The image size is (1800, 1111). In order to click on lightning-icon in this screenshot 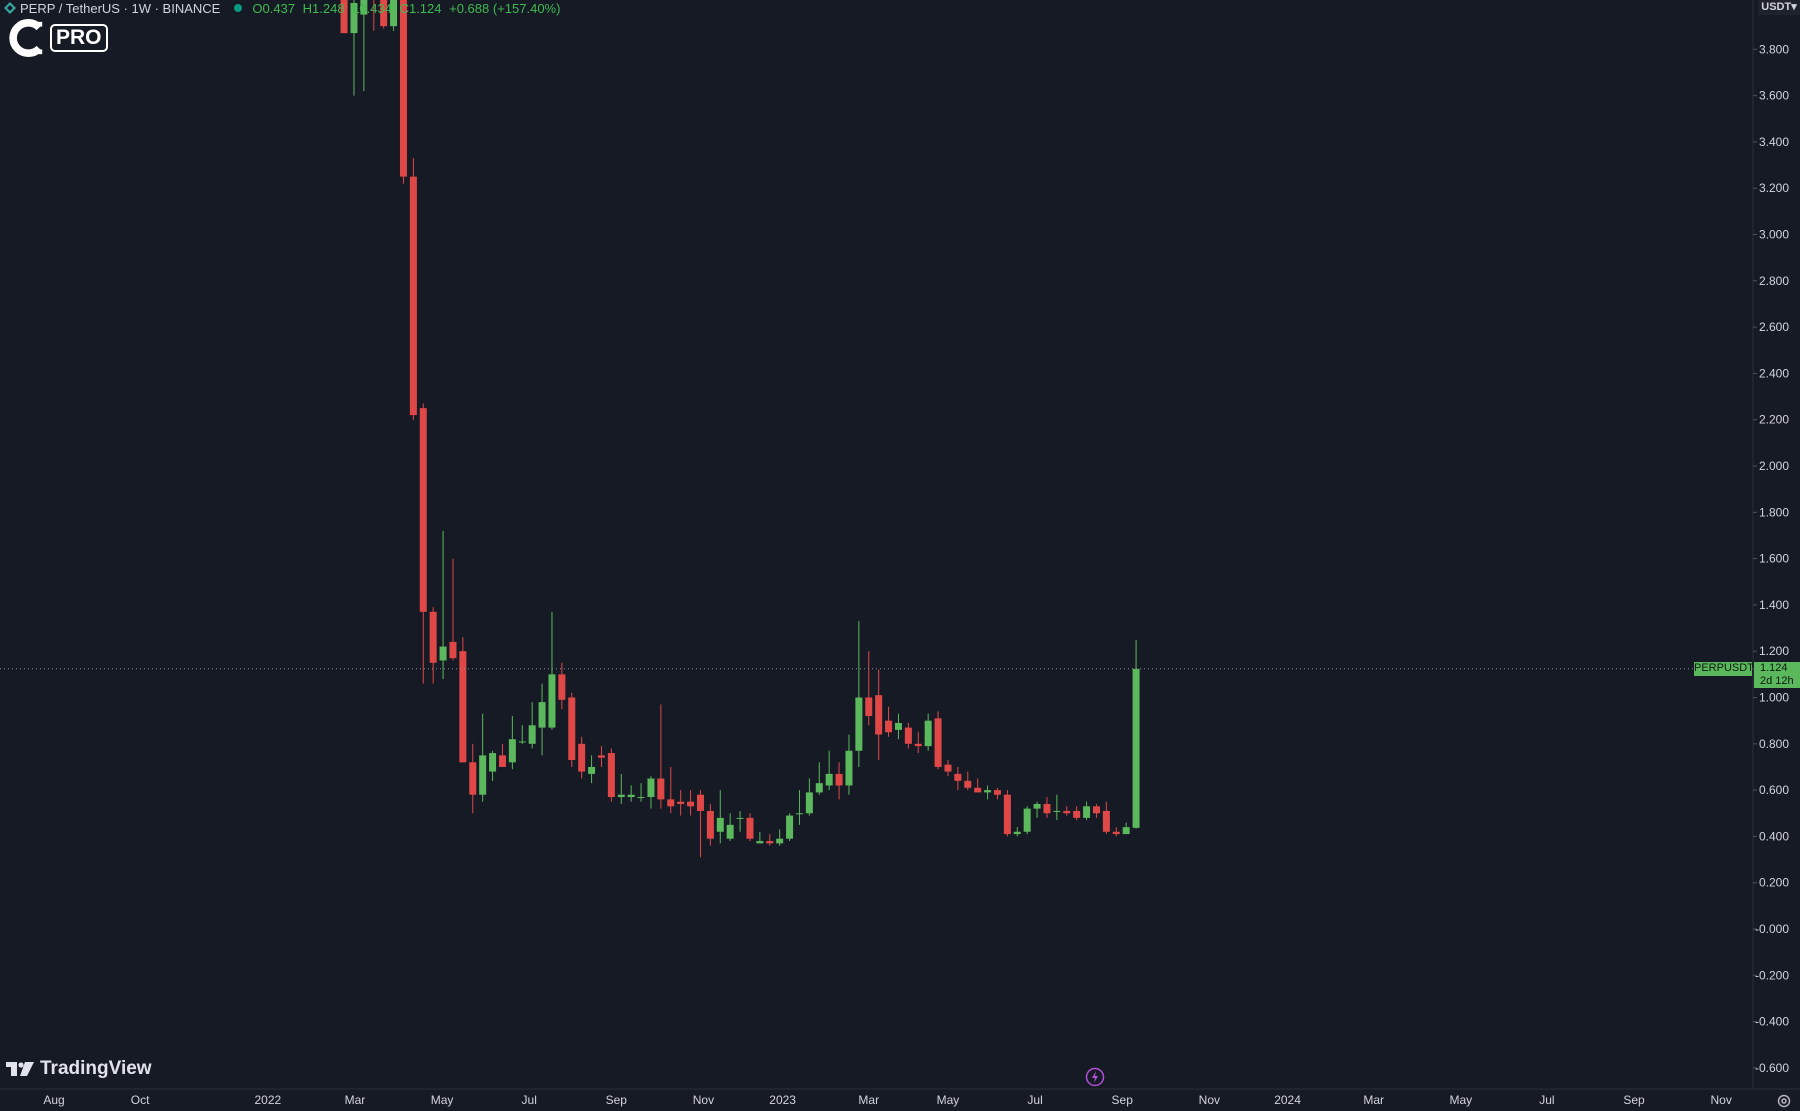, I will do `click(1095, 1077)`.